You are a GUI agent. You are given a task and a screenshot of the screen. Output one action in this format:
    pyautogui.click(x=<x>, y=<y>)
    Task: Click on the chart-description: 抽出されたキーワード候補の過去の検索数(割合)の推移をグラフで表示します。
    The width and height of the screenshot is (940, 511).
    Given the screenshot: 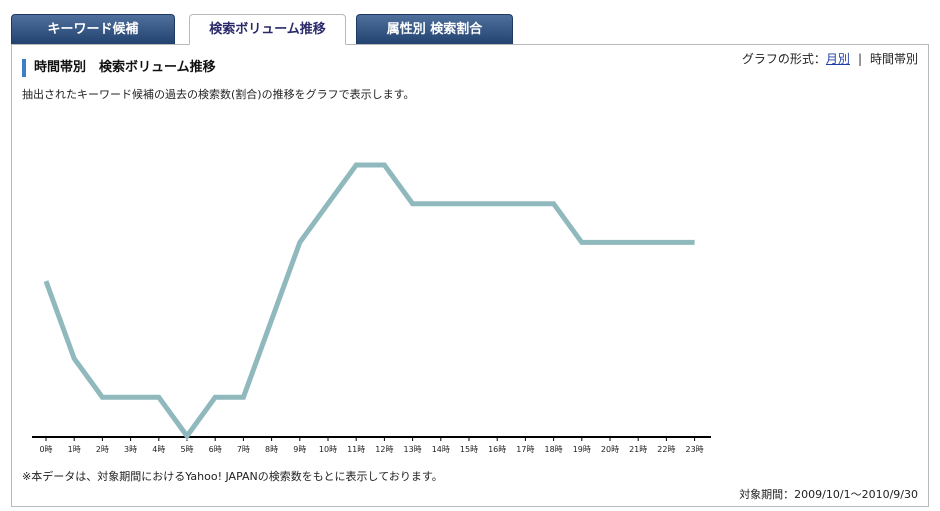 What is the action you would take?
    pyautogui.click(x=218, y=94)
    